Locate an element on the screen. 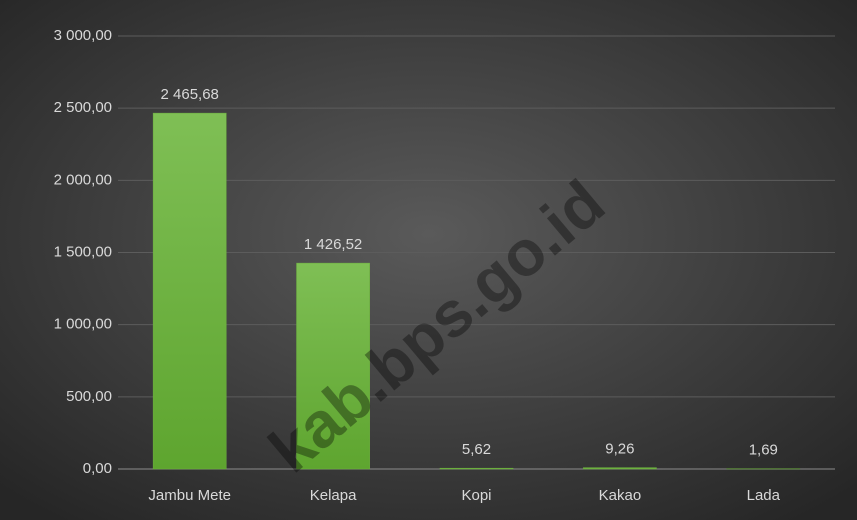 The height and width of the screenshot is (520, 857). data-label: 9,26 is located at coordinates (619, 449).